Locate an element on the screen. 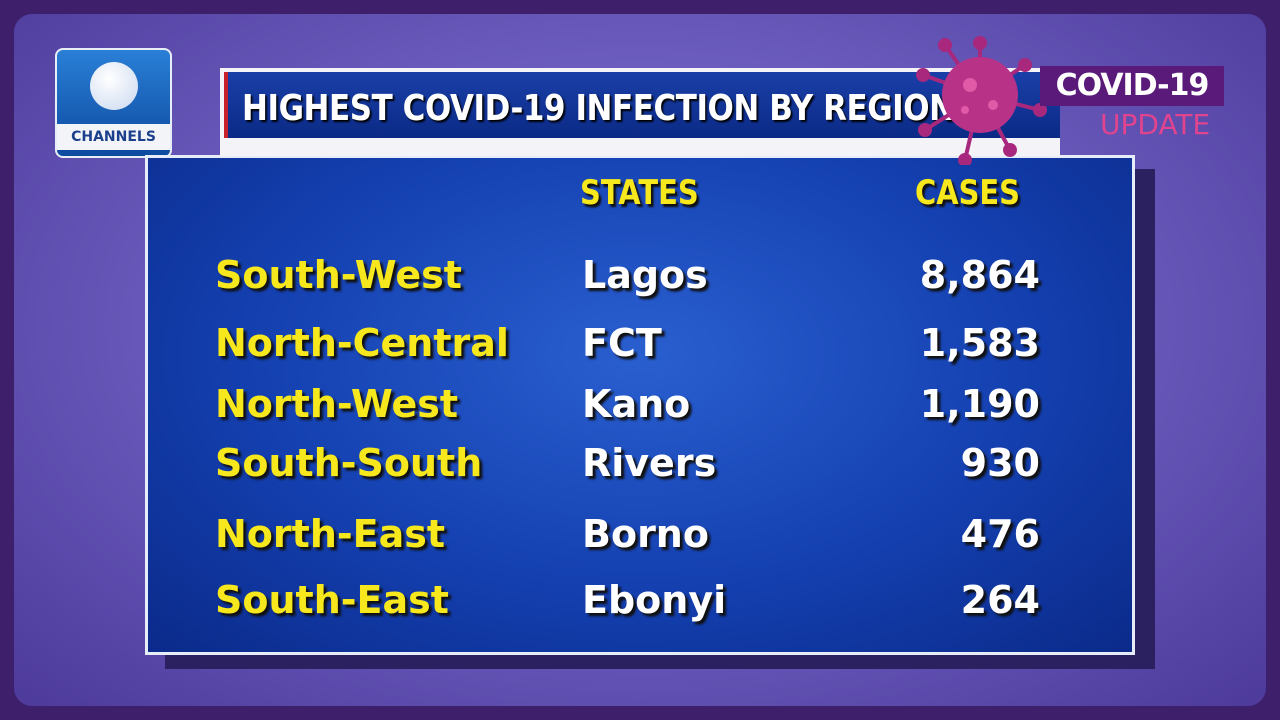  cases-cell: 930 is located at coordinates (1000, 463).